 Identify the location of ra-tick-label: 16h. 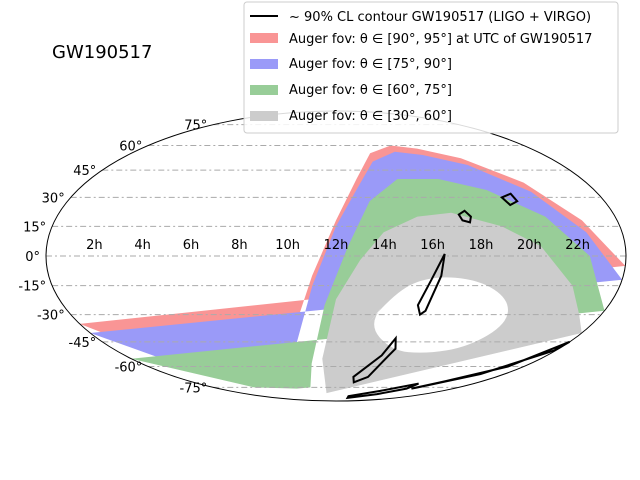
(432, 245).